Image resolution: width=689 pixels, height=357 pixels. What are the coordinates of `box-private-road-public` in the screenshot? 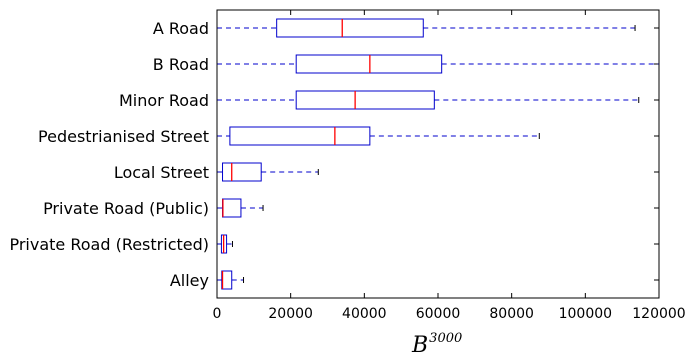 It's located at (240, 208).